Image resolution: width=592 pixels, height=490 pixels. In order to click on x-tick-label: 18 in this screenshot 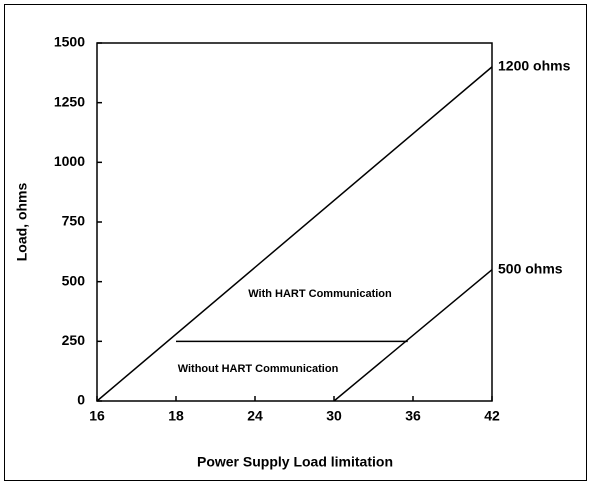, I will do `click(176, 416)`.